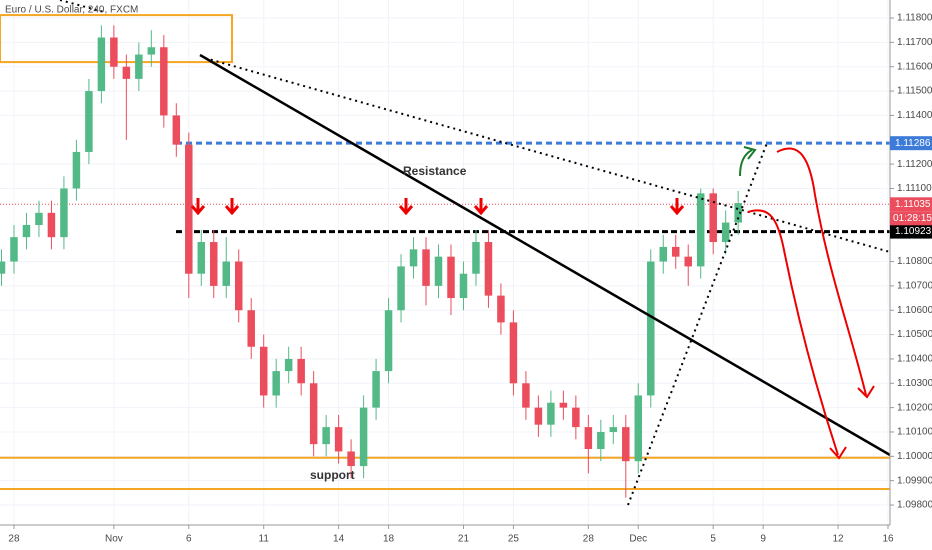 This screenshot has height=550, width=932. What do you see at coordinates (389, 539) in the screenshot?
I see `x-tick-label: 18` at bounding box center [389, 539].